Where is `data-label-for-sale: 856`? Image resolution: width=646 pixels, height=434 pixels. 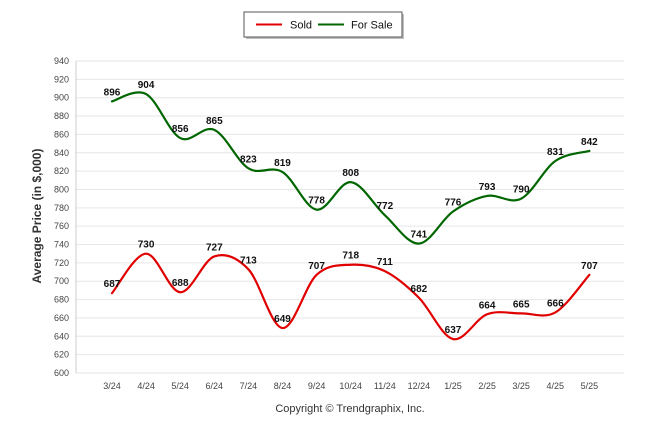
data-label-for-sale: 856 is located at coordinates (180, 129).